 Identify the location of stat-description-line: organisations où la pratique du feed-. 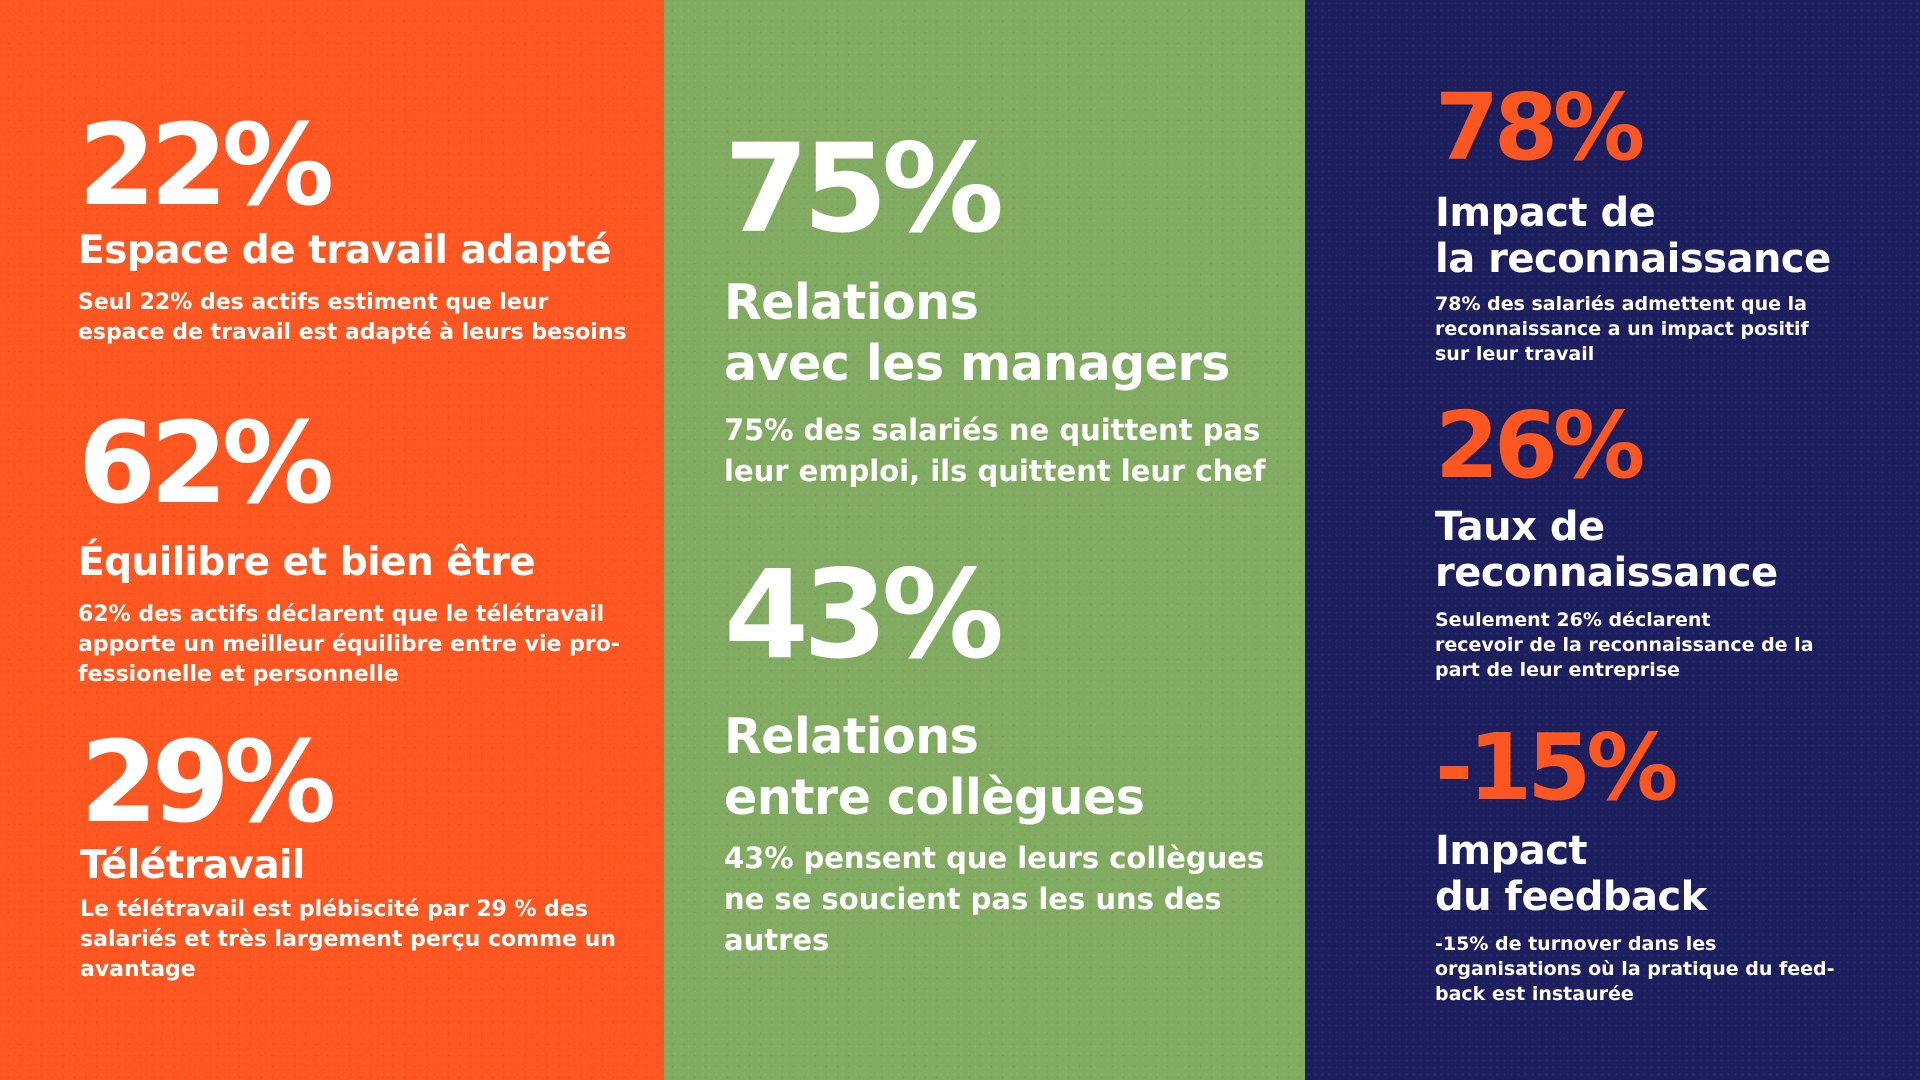
(1635, 969).